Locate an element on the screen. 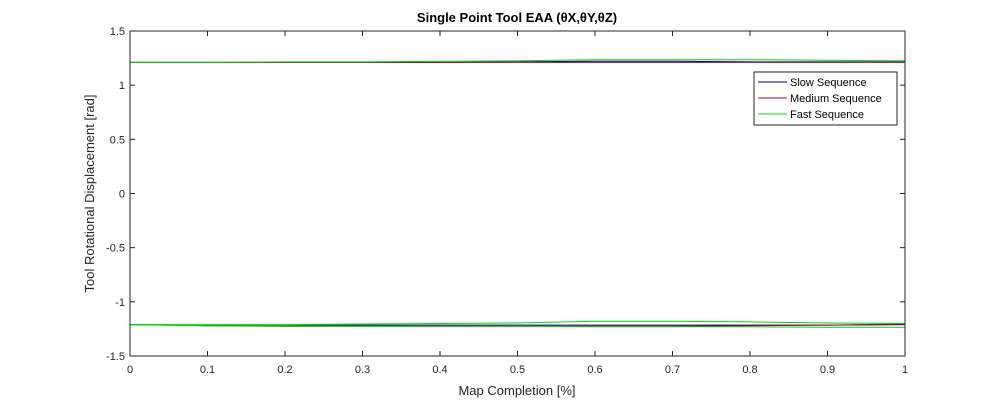  x-tick-label: 0.3 is located at coordinates (362, 370).